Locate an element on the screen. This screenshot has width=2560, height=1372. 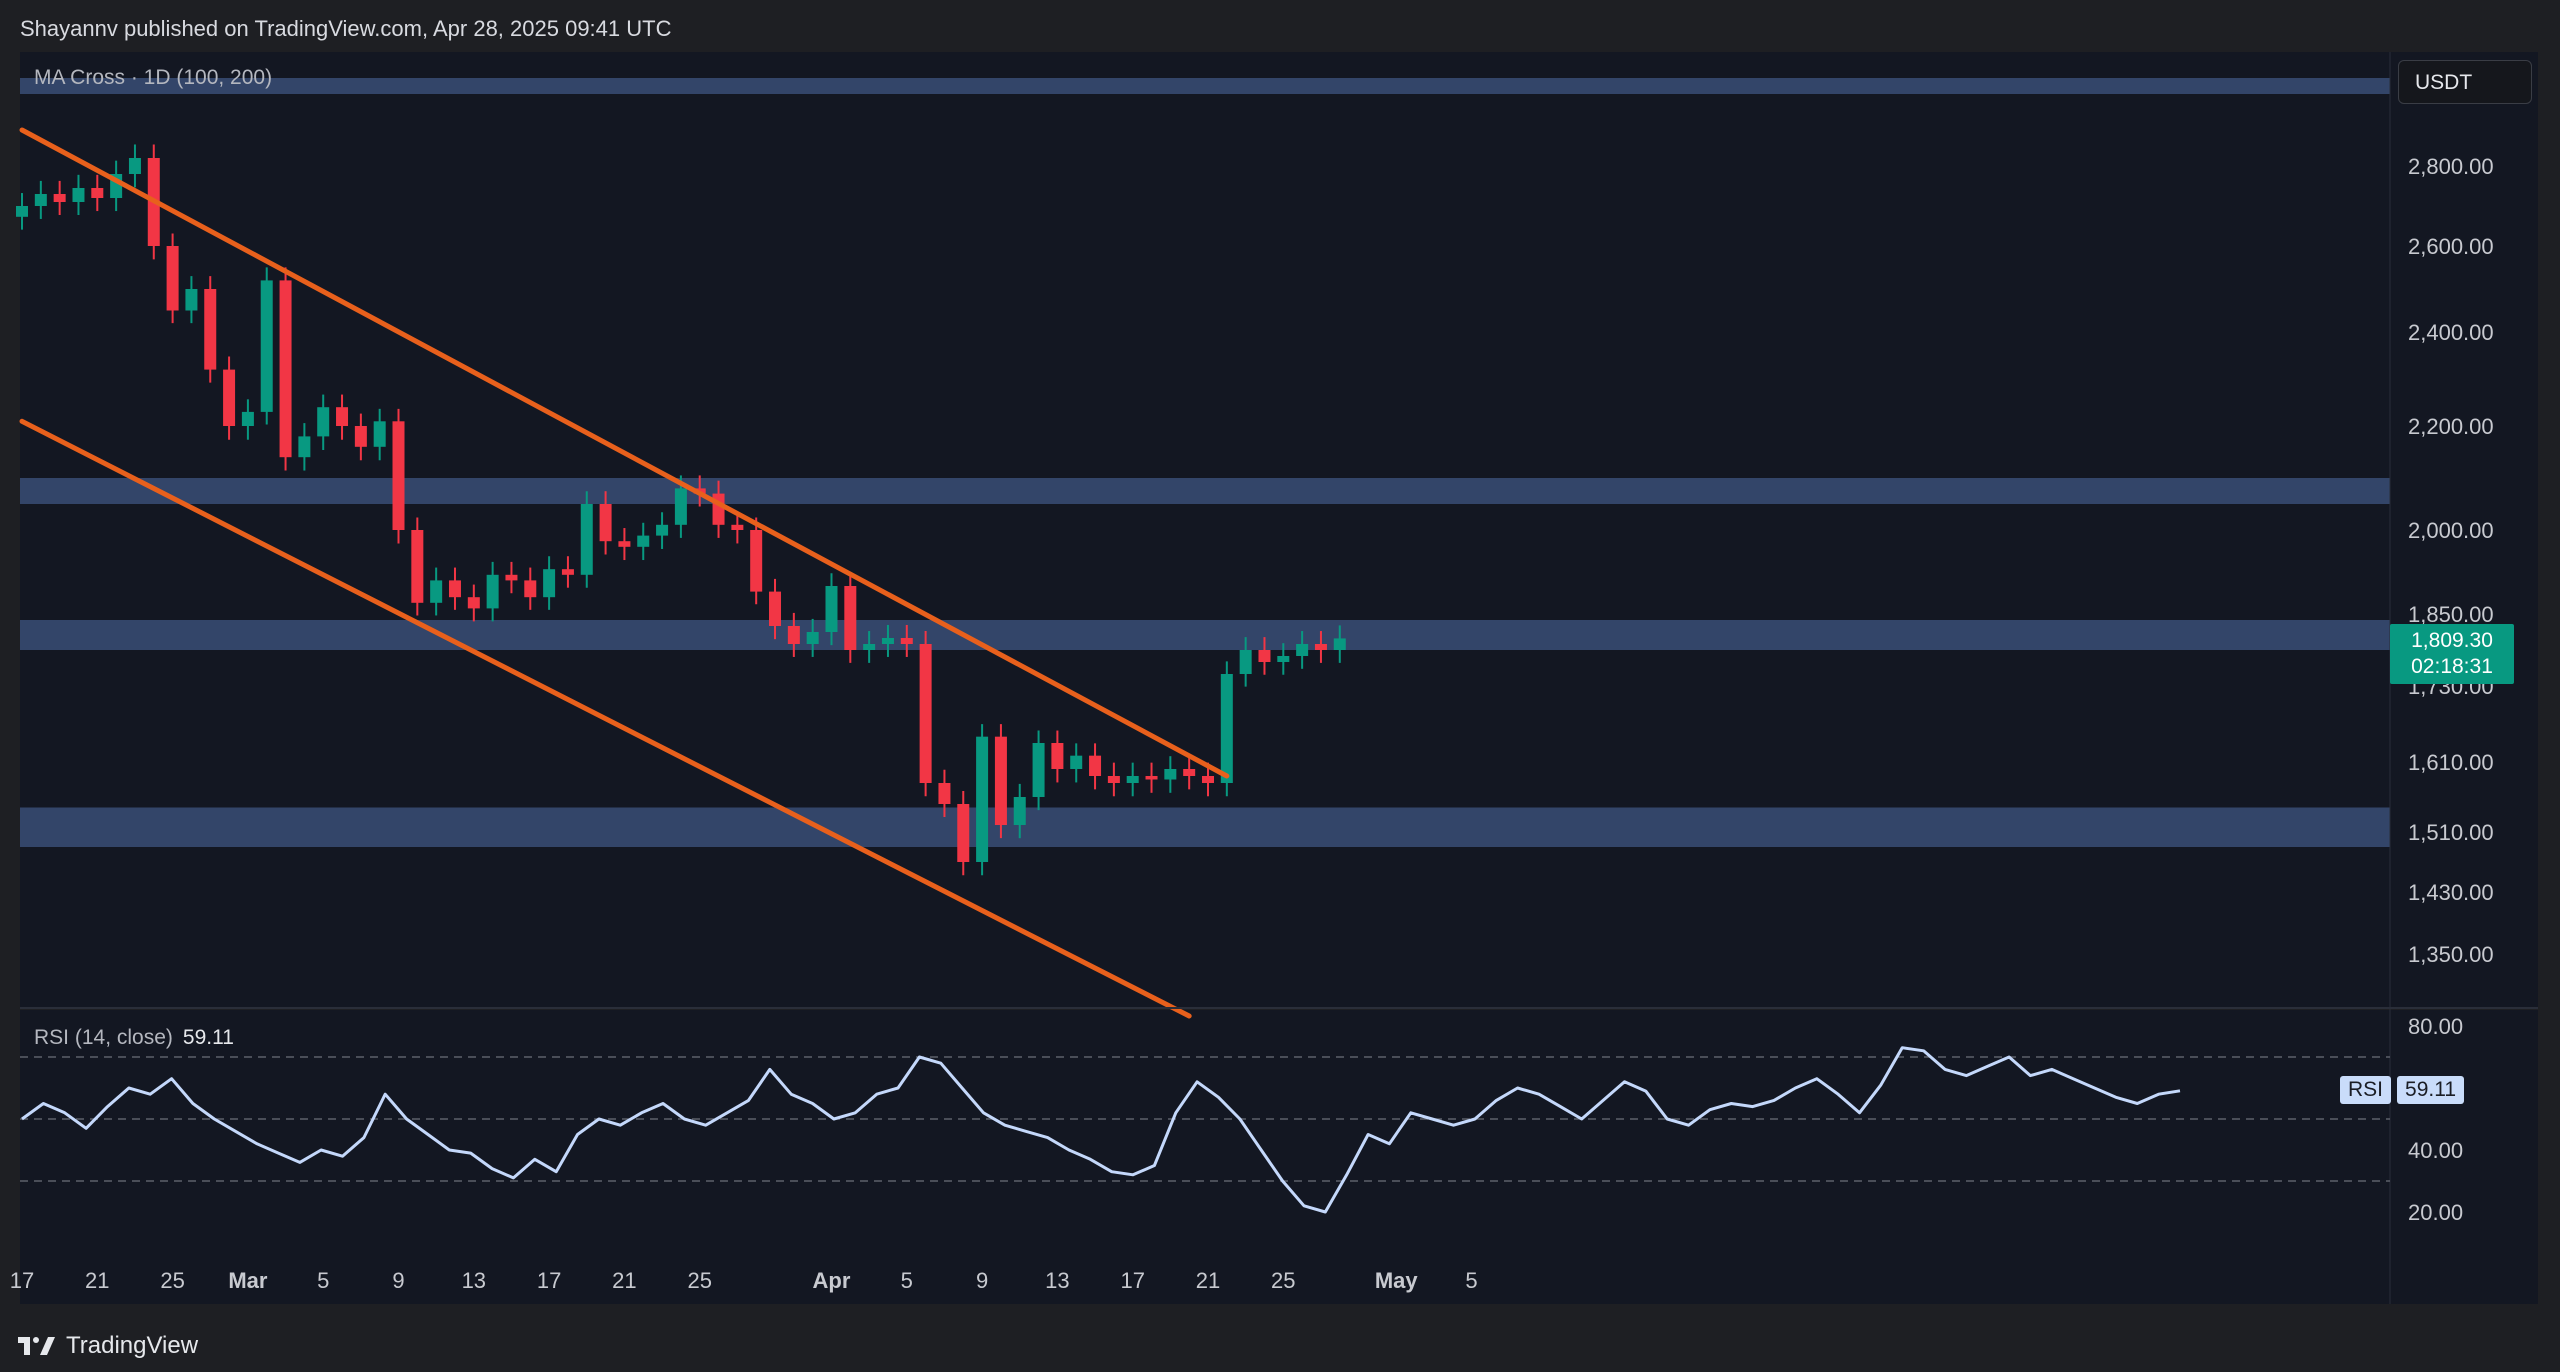
last-price-value: 1,809.30 is located at coordinates (2452, 640).